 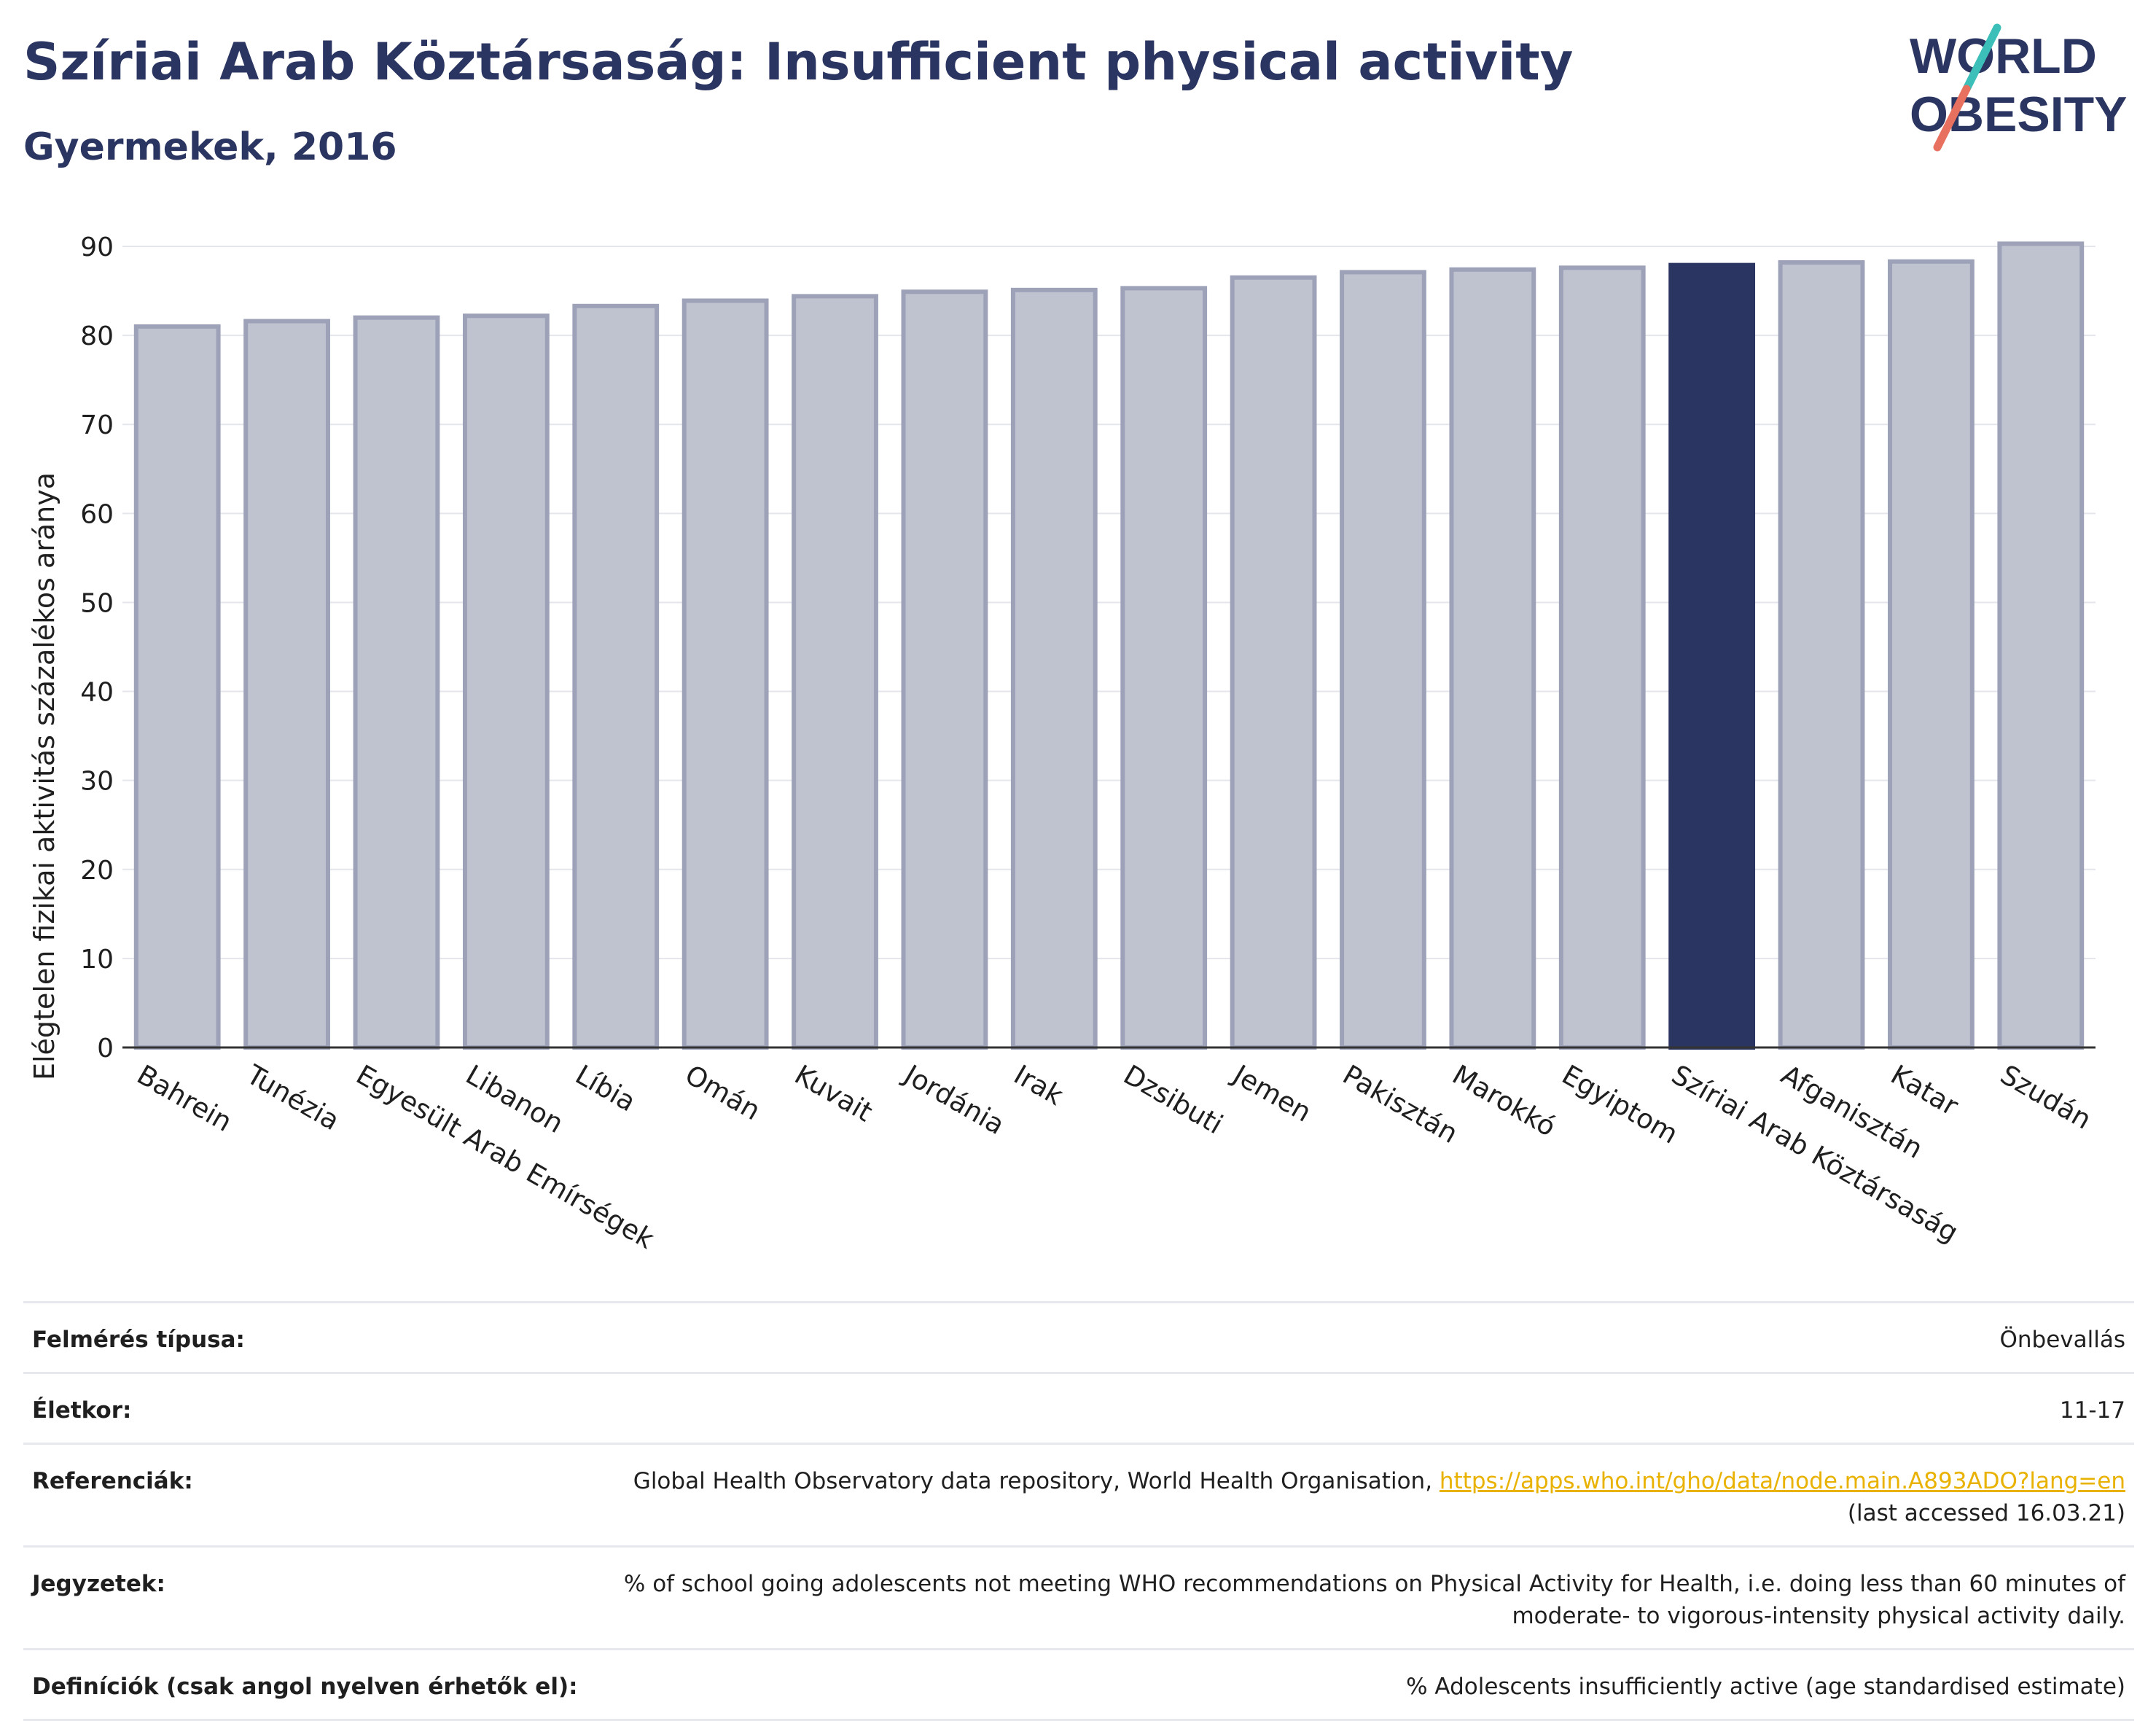 I want to click on x-tick-label: Dzsibuti, so click(x=1173, y=1100).